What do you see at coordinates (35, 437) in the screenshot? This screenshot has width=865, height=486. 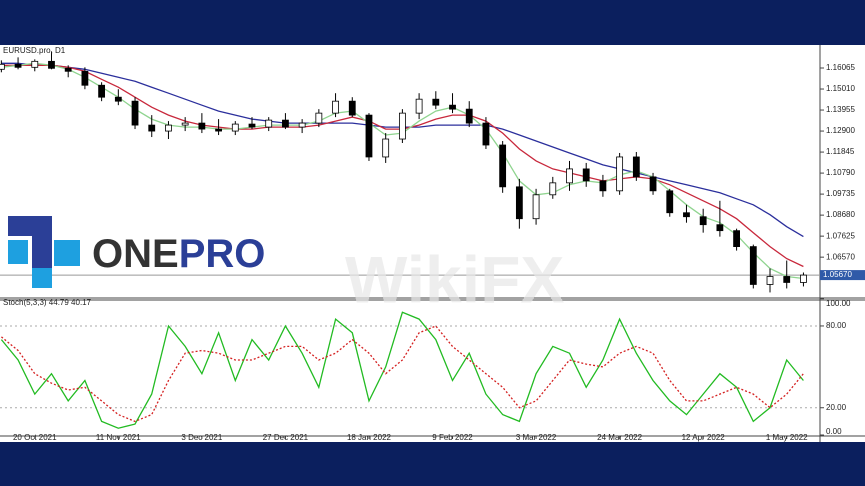 I see `x-tick-label: 20 Oct 2021` at bounding box center [35, 437].